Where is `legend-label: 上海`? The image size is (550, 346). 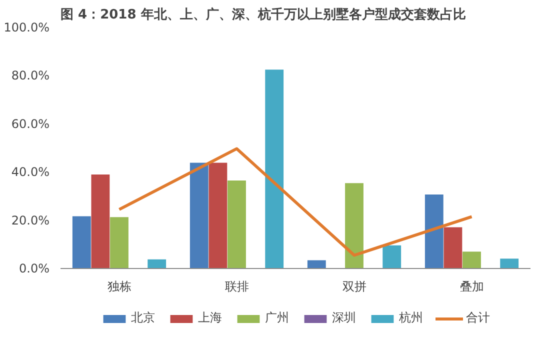
legend-label: 上海 is located at coordinates (210, 318).